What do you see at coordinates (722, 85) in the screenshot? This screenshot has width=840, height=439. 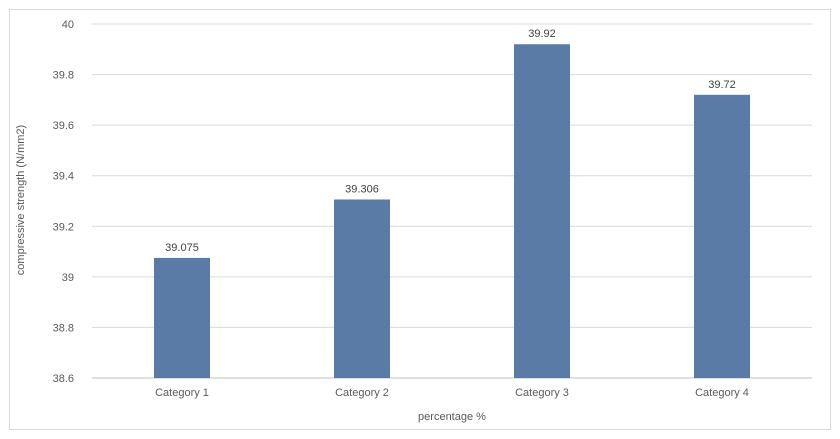 I see `data-label: 39.72` at bounding box center [722, 85].